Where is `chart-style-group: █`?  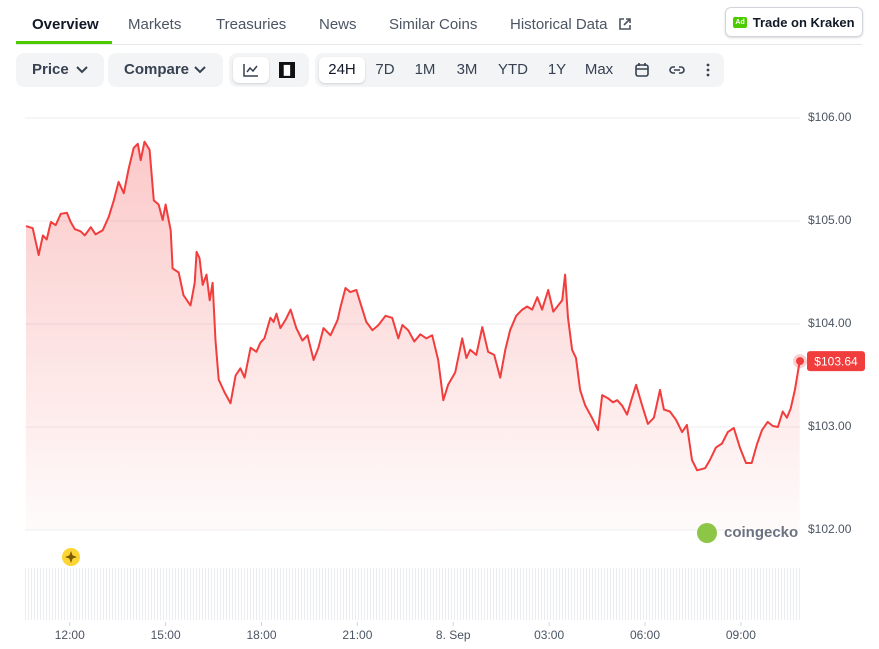
chart-style-group: █ is located at coordinates (269, 70).